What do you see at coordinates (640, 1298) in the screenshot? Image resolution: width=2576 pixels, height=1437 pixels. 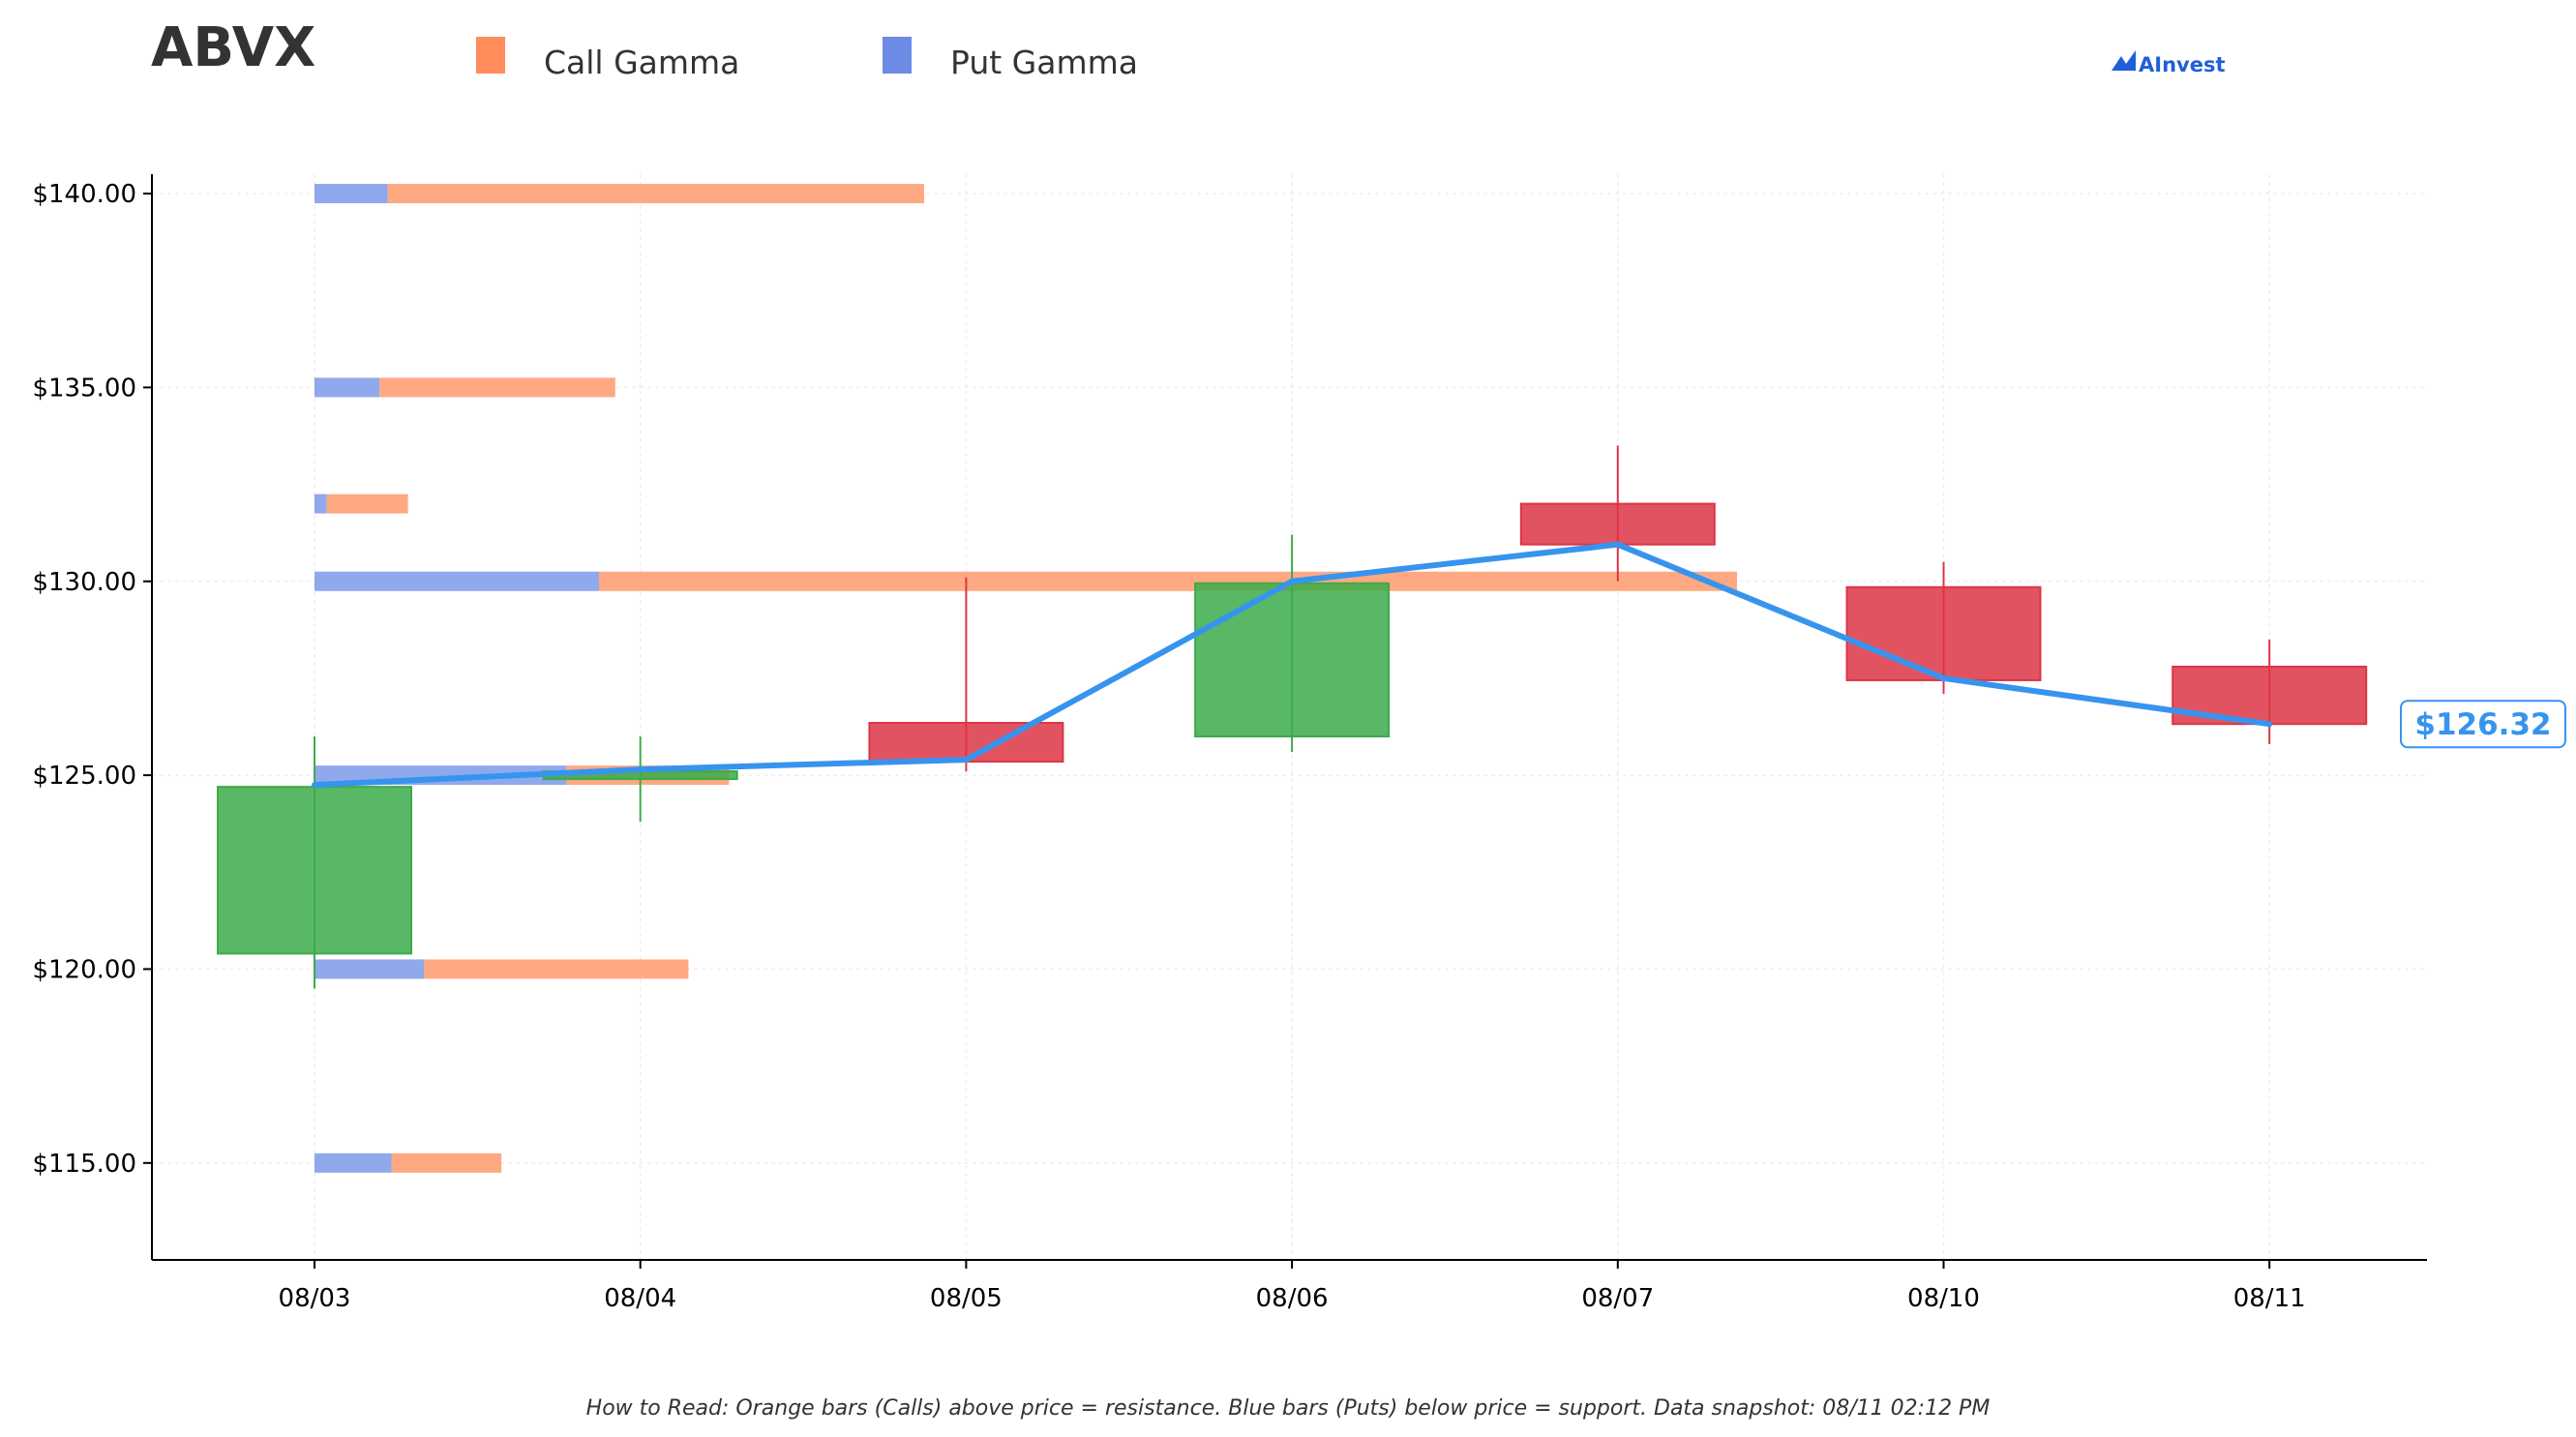 I see `x-tick-label: 08/04` at bounding box center [640, 1298].